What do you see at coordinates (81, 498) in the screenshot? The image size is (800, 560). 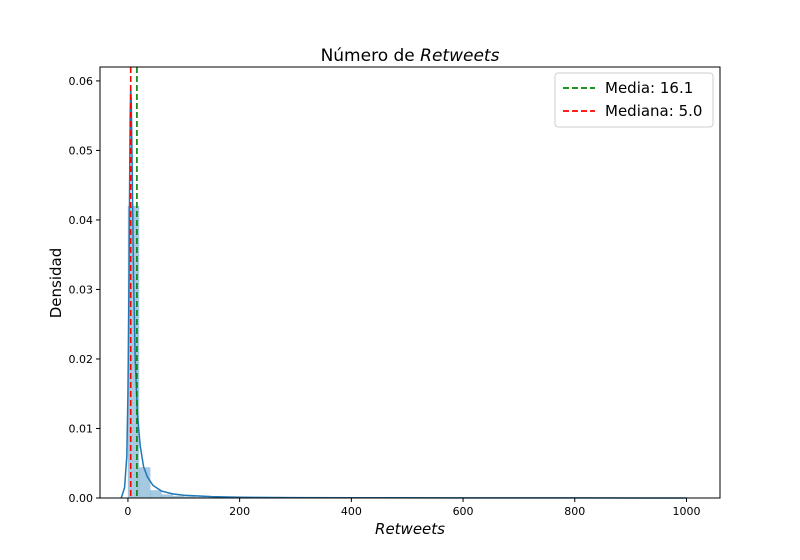 I see `y-tick-label: 0.00` at bounding box center [81, 498].